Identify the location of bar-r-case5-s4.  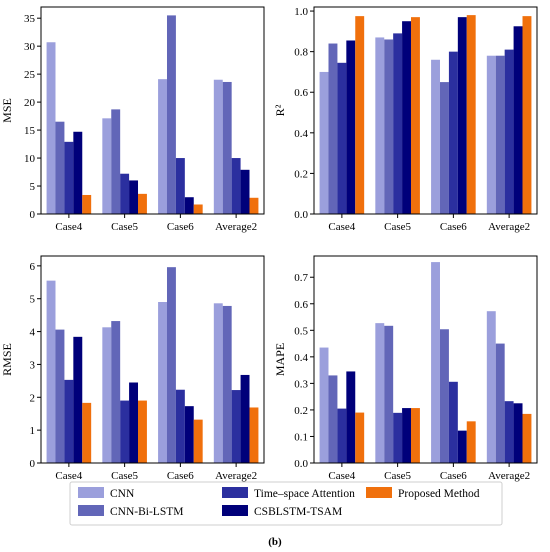
(406, 118).